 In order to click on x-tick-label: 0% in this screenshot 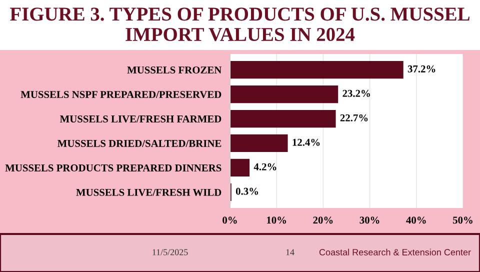, I will do `click(229, 220)`.